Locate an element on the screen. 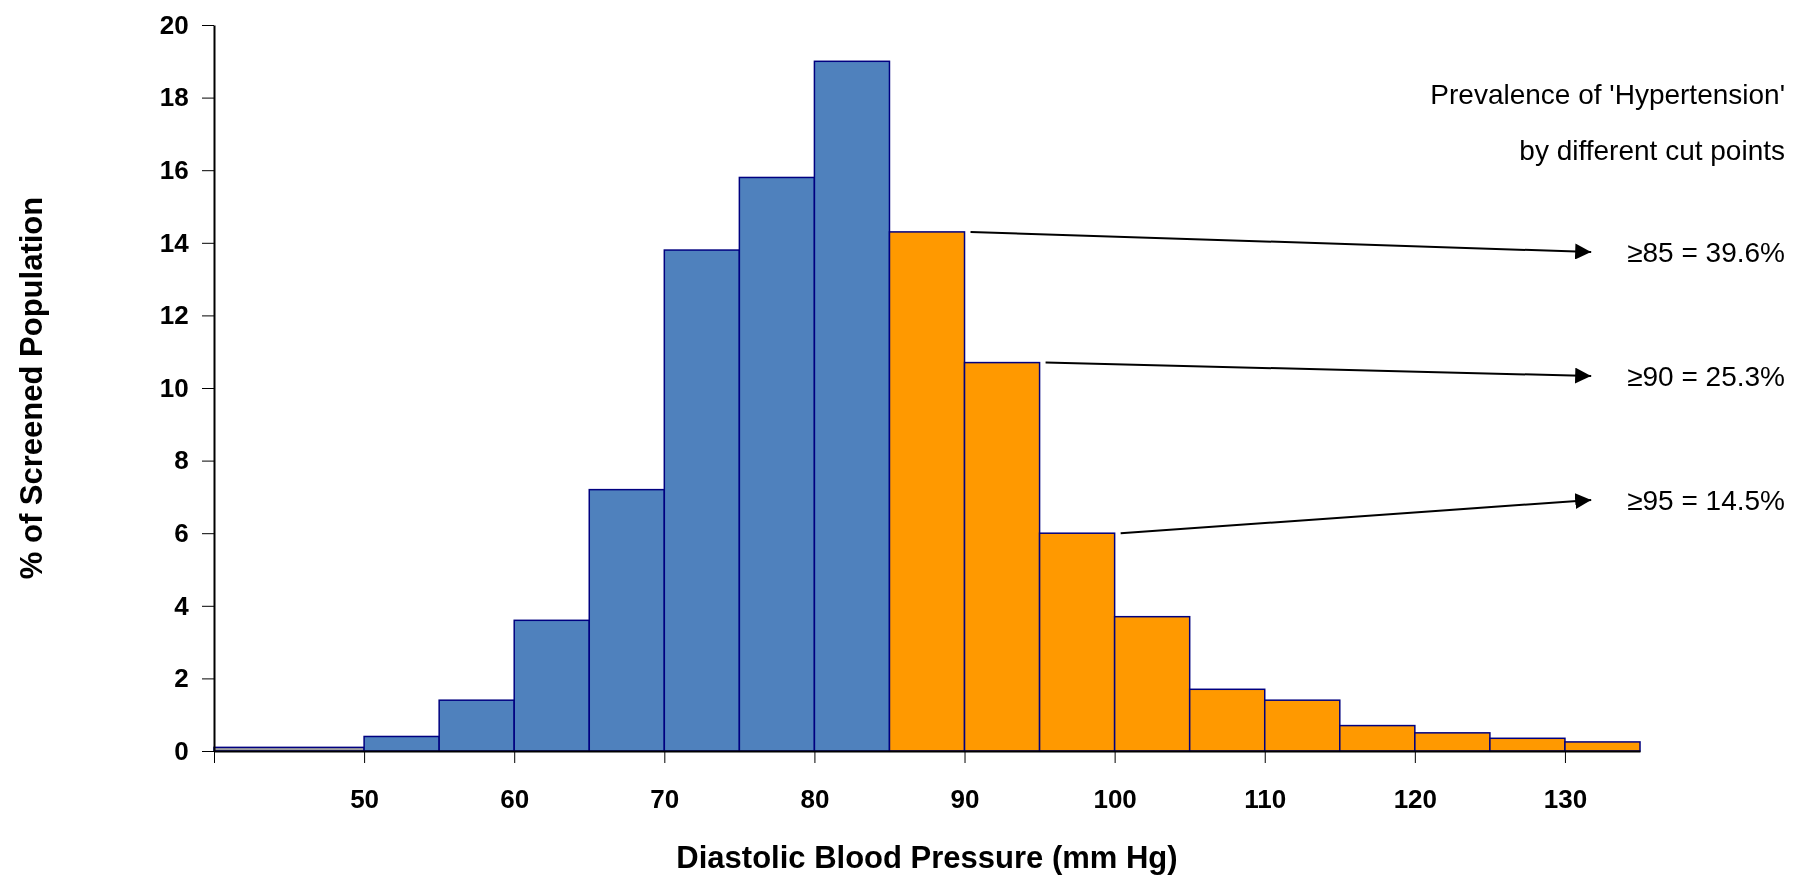 This screenshot has width=1801, height=890. y-tick-label: 4 is located at coordinates (182, 605).